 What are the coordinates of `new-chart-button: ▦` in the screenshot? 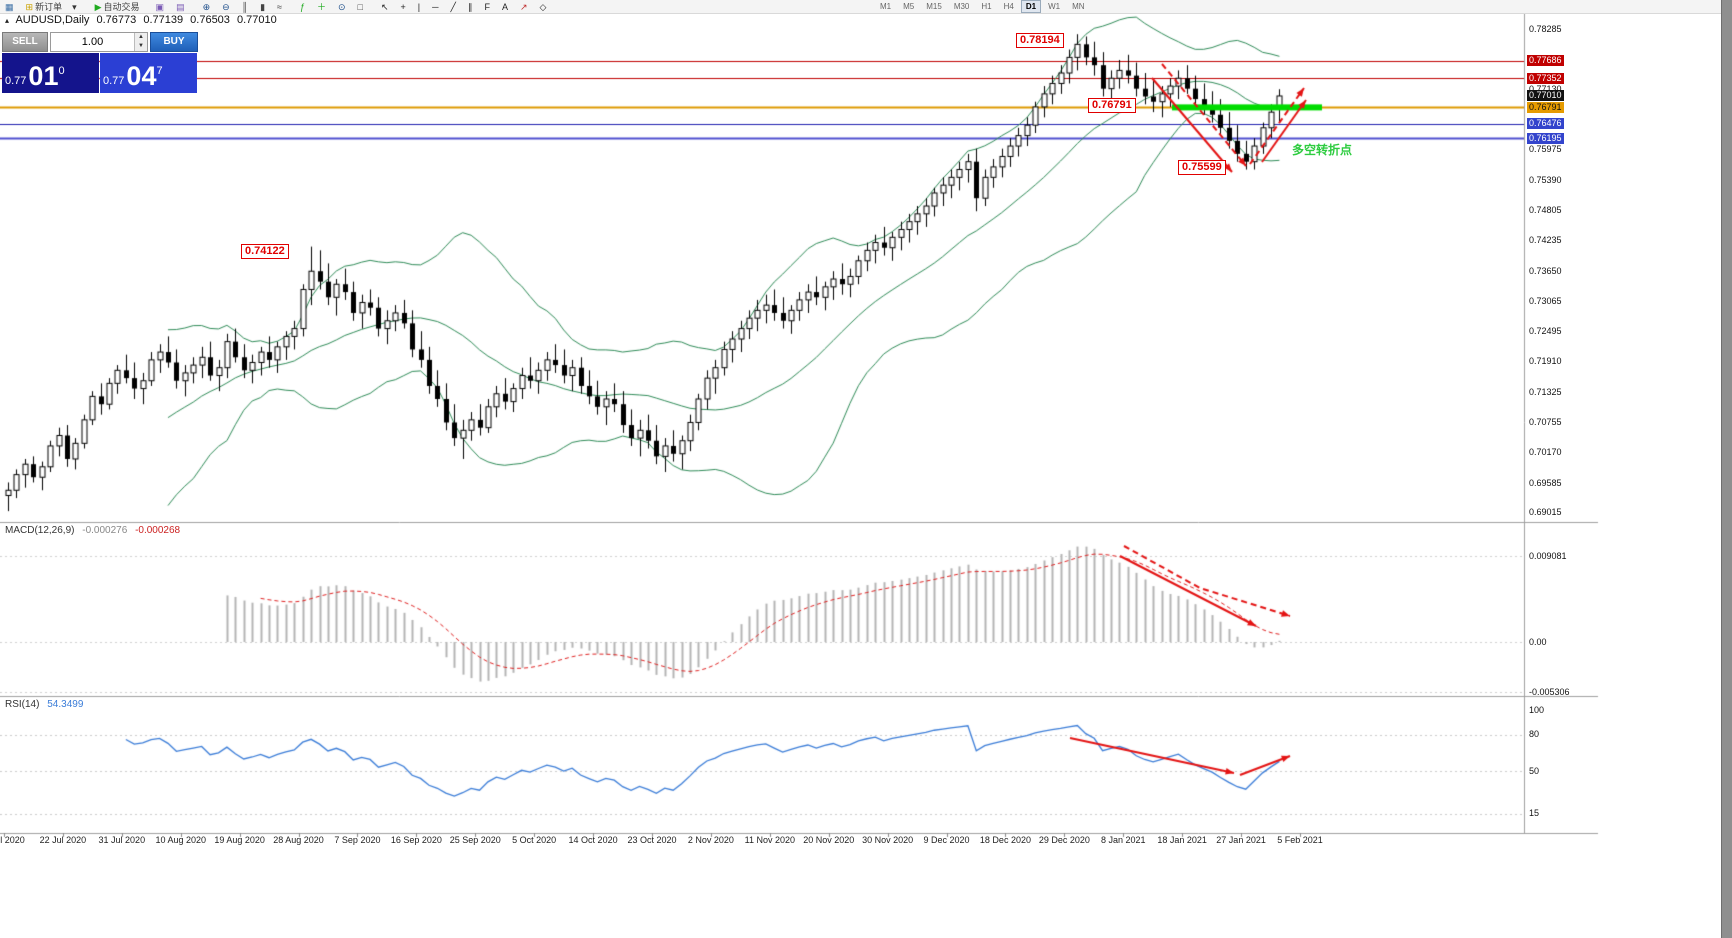 It's located at (10, 7).